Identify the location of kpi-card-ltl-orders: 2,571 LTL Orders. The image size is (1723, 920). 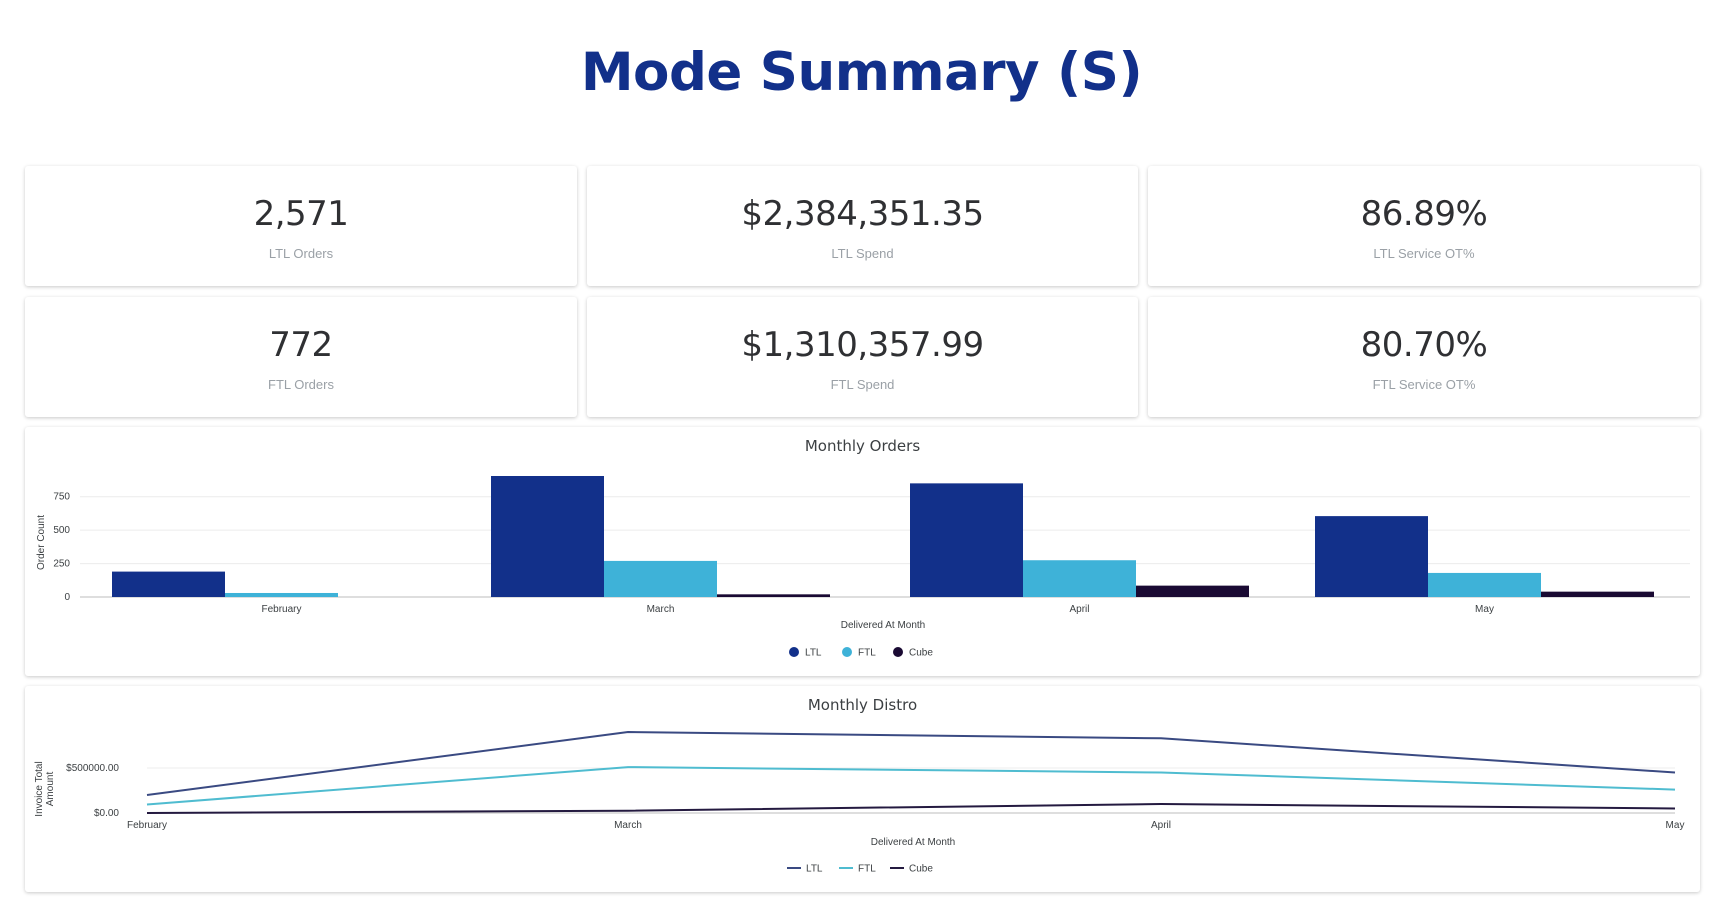
(301, 226).